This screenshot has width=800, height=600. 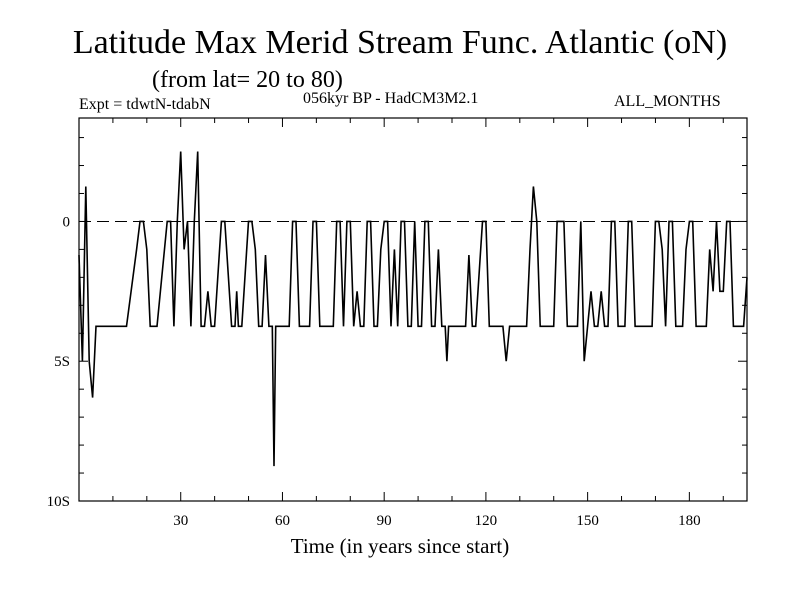 I want to click on x-tick-label: 60, so click(x=282, y=521).